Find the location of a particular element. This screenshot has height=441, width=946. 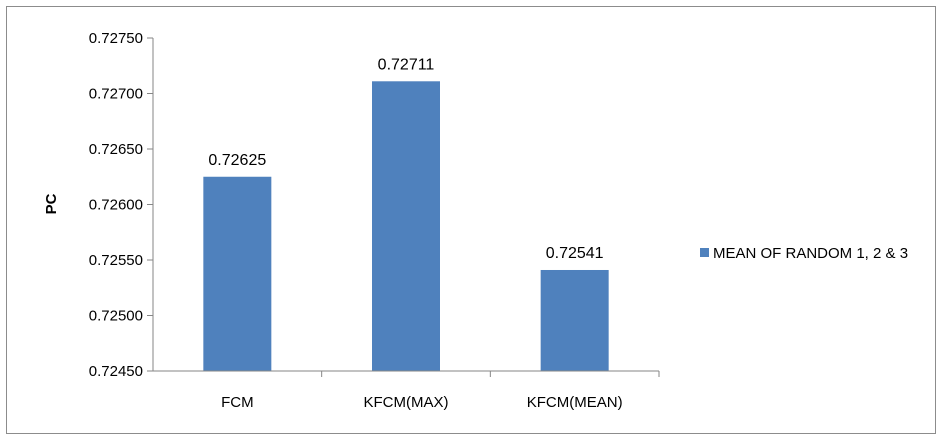

data-label: 0.72625 is located at coordinates (237, 160).